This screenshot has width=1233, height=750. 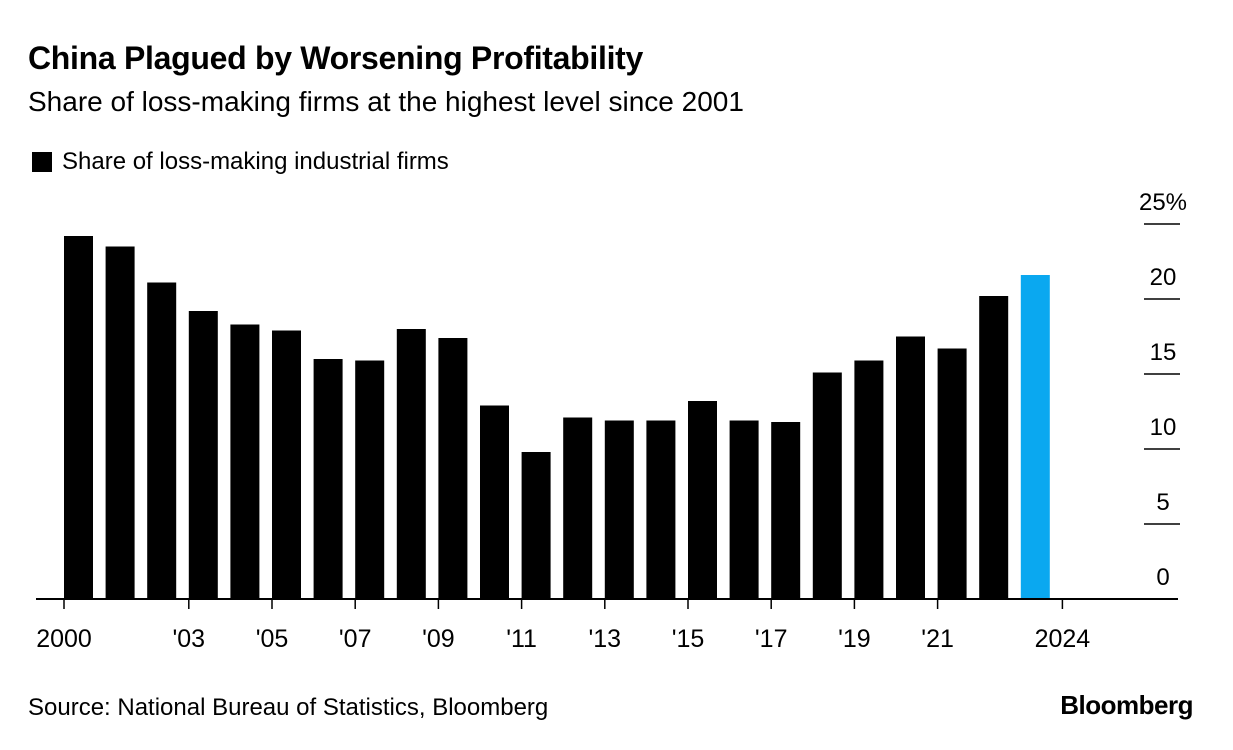 I want to click on y-tick-label-20: 20, so click(x=1163, y=277).